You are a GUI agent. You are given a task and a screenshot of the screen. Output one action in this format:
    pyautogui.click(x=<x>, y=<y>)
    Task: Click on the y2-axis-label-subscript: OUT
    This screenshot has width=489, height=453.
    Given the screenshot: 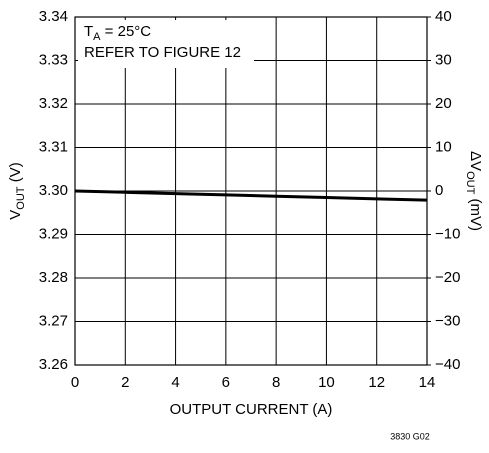 What is the action you would take?
    pyautogui.click(x=470, y=183)
    